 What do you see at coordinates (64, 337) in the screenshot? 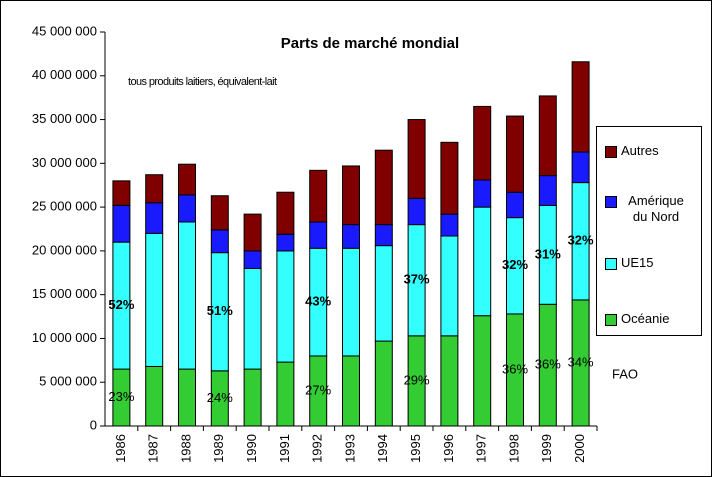
I see `y-tick-label: 10 000 000` at bounding box center [64, 337].